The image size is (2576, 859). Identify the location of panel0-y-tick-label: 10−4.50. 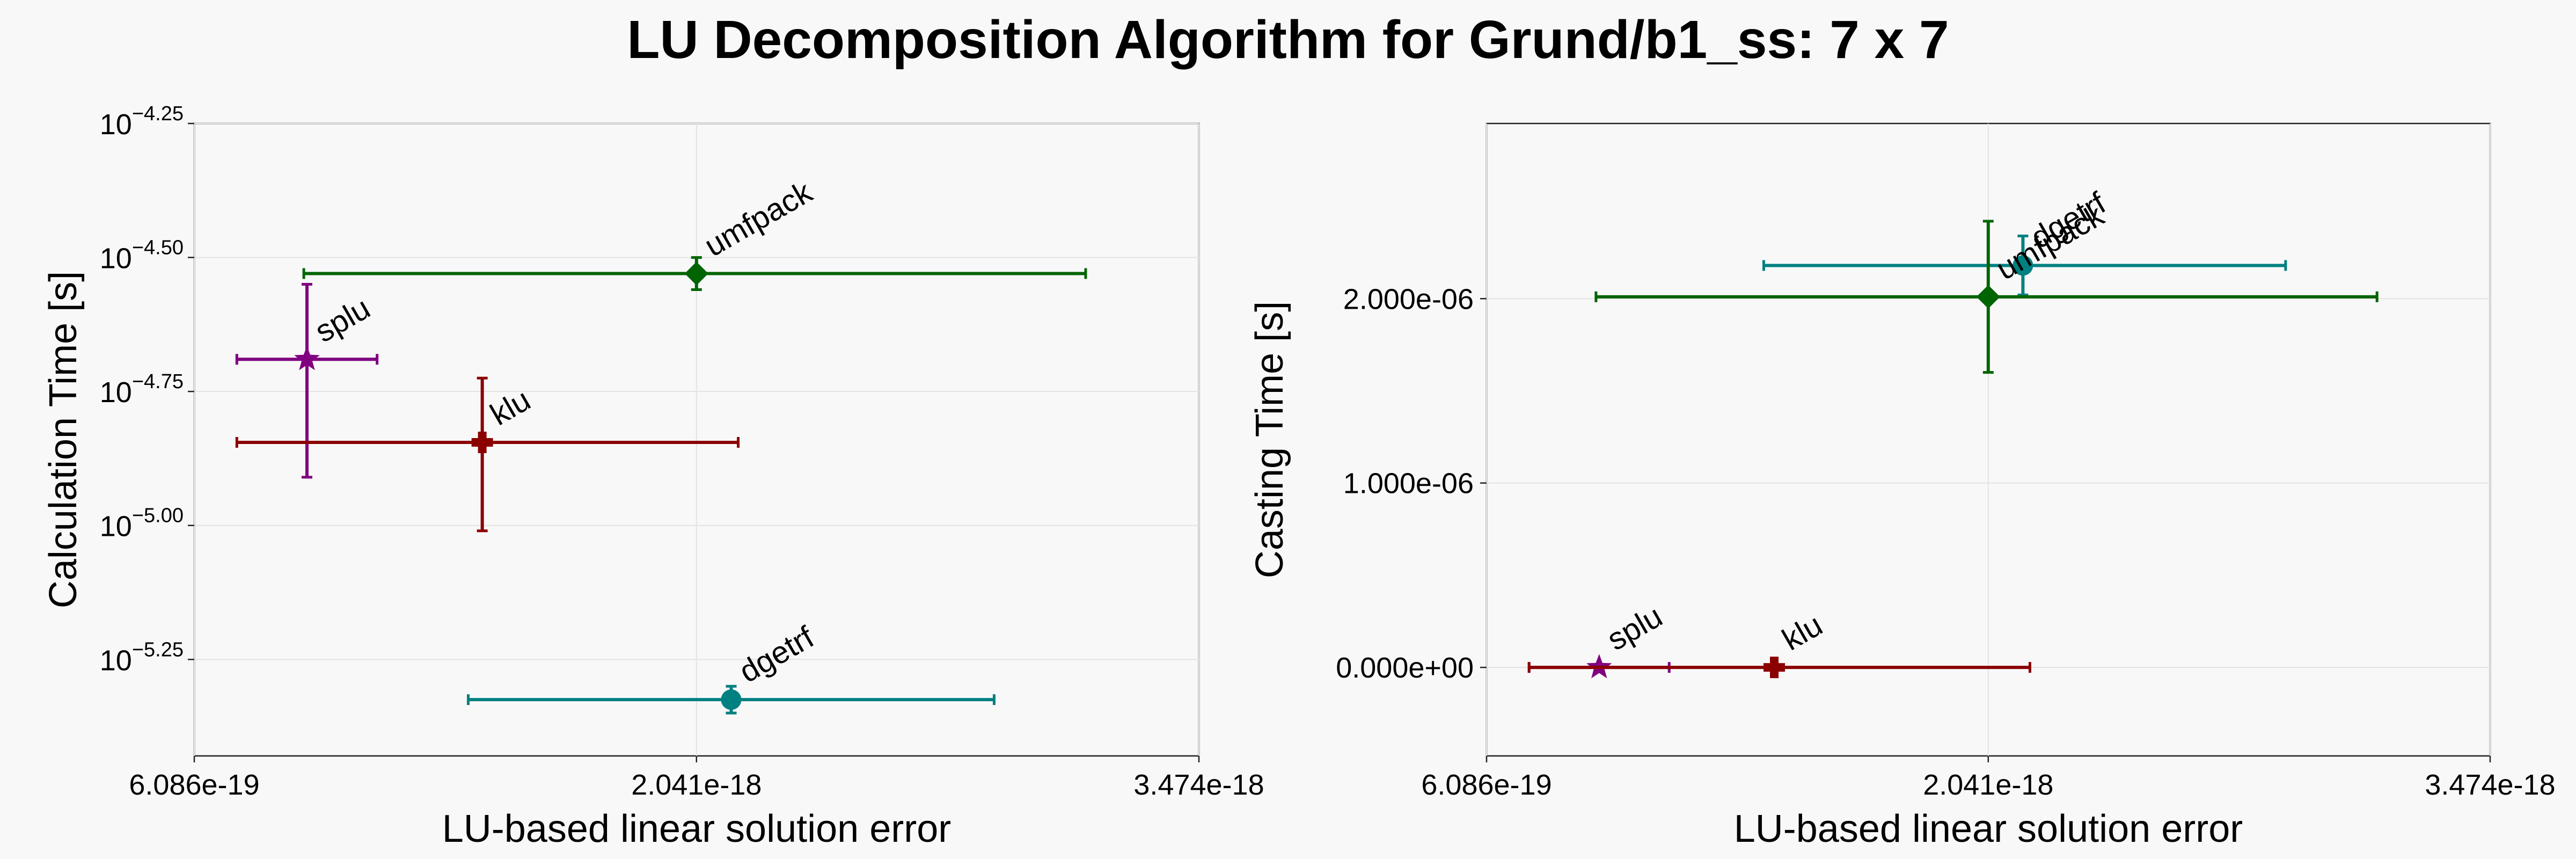
(142, 256).